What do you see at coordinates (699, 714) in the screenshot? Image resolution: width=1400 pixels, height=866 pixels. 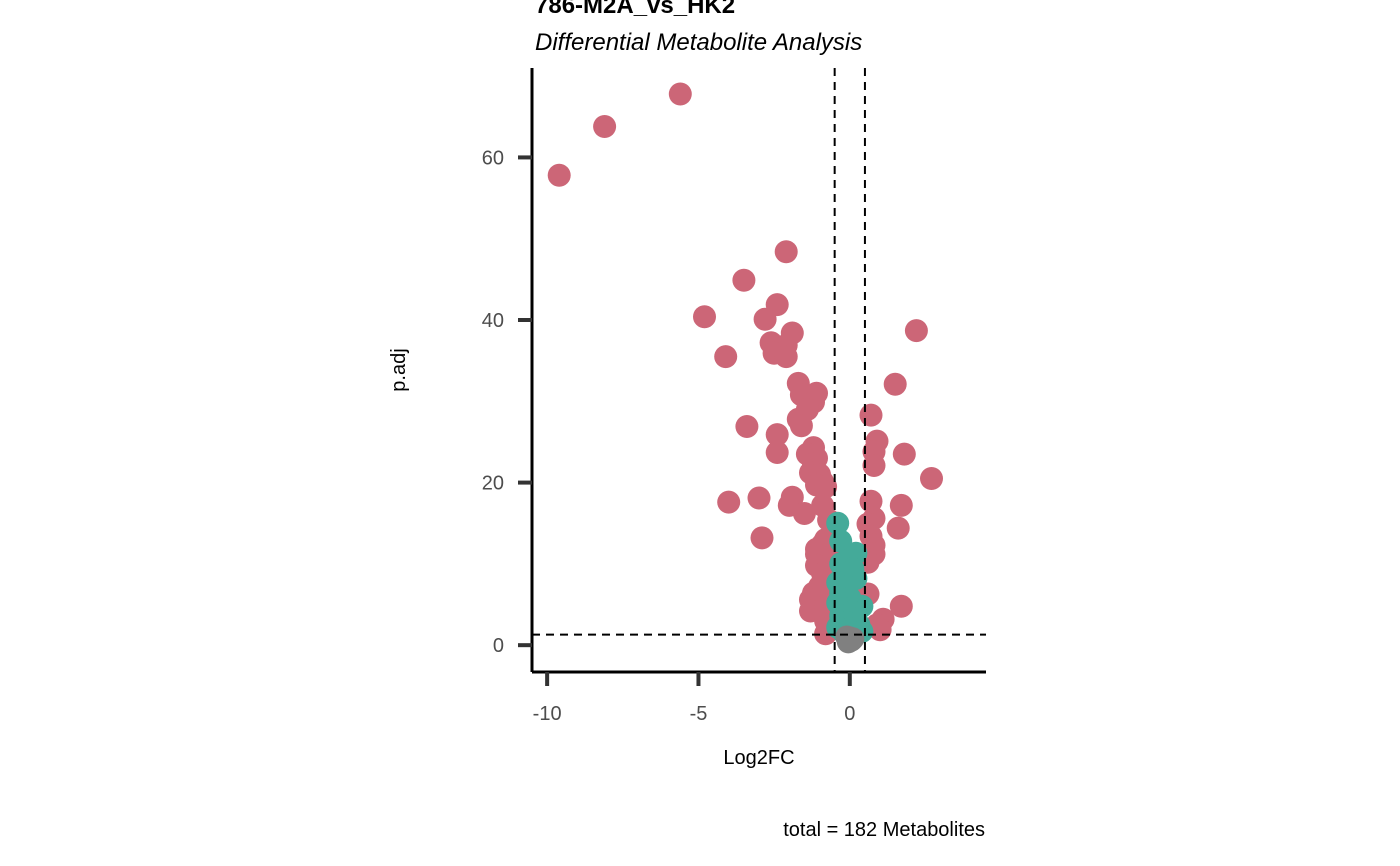 I see `x-tick-label-1: -5` at bounding box center [699, 714].